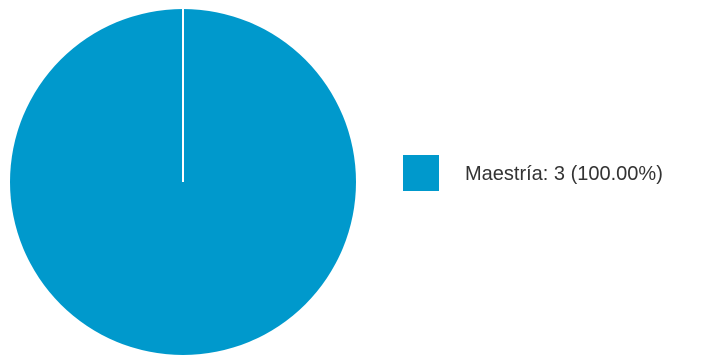 Image resolution: width=726 pixels, height=356 pixels. I want to click on legend: Maestría: 3 (100.00%), so click(533, 173).